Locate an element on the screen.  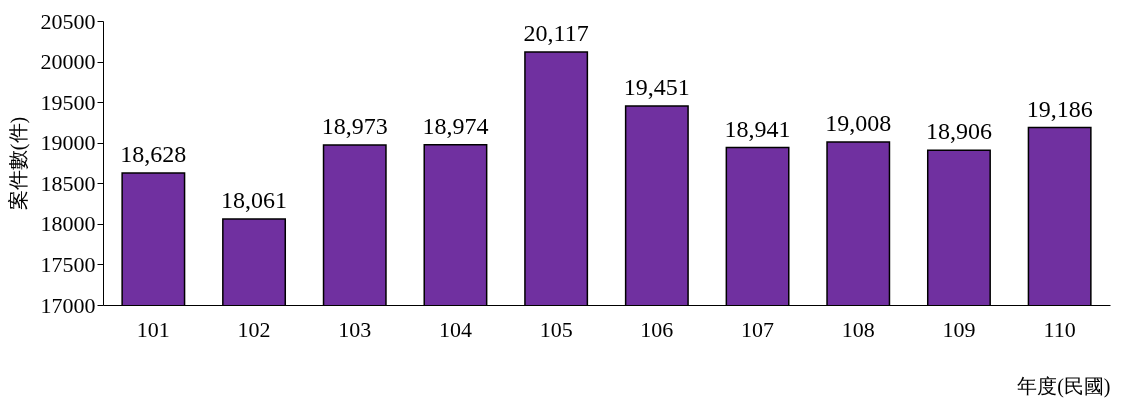
x-tick-label: 106 is located at coordinates (657, 329).